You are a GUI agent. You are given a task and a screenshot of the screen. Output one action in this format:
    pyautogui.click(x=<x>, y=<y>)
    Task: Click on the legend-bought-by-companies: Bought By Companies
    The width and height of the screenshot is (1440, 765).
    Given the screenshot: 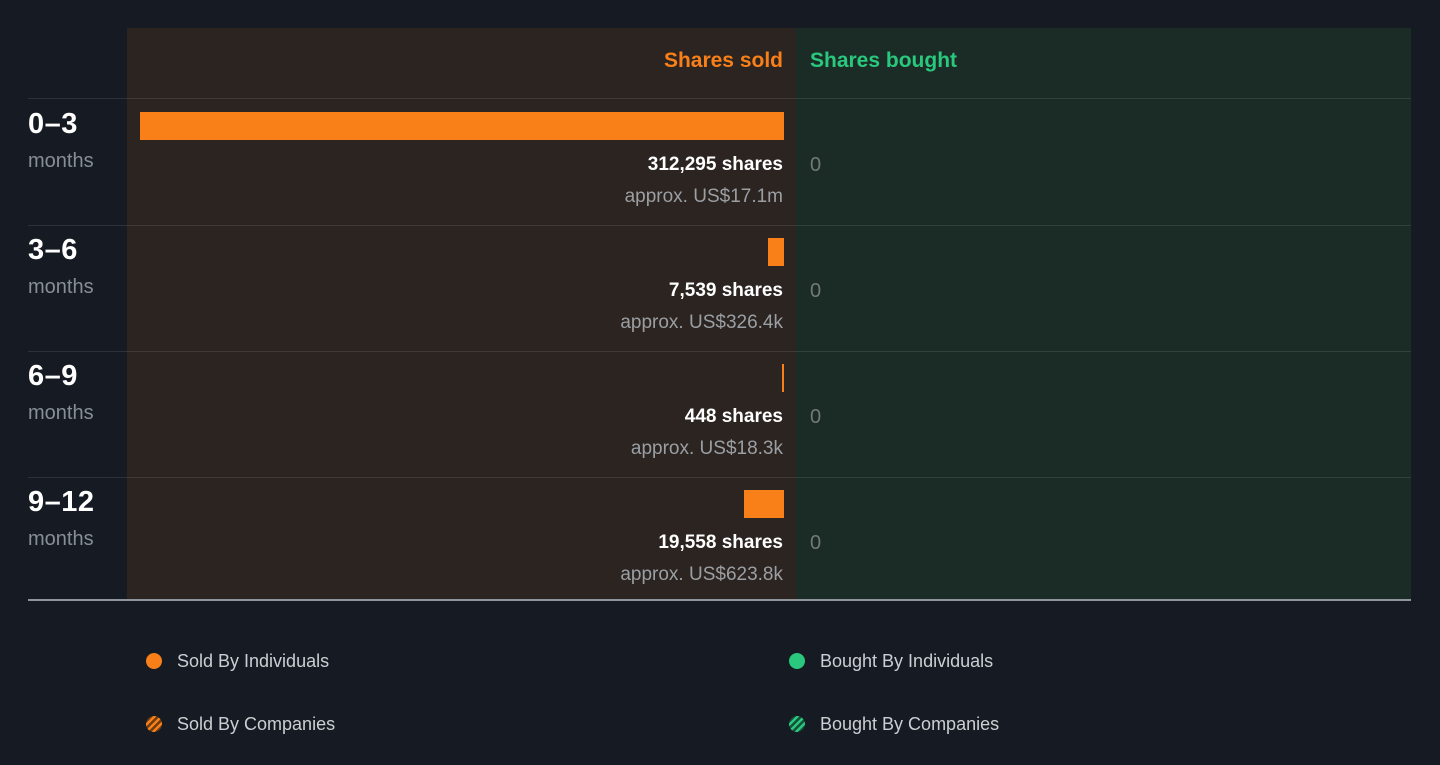 What is the action you would take?
    pyautogui.click(x=894, y=724)
    